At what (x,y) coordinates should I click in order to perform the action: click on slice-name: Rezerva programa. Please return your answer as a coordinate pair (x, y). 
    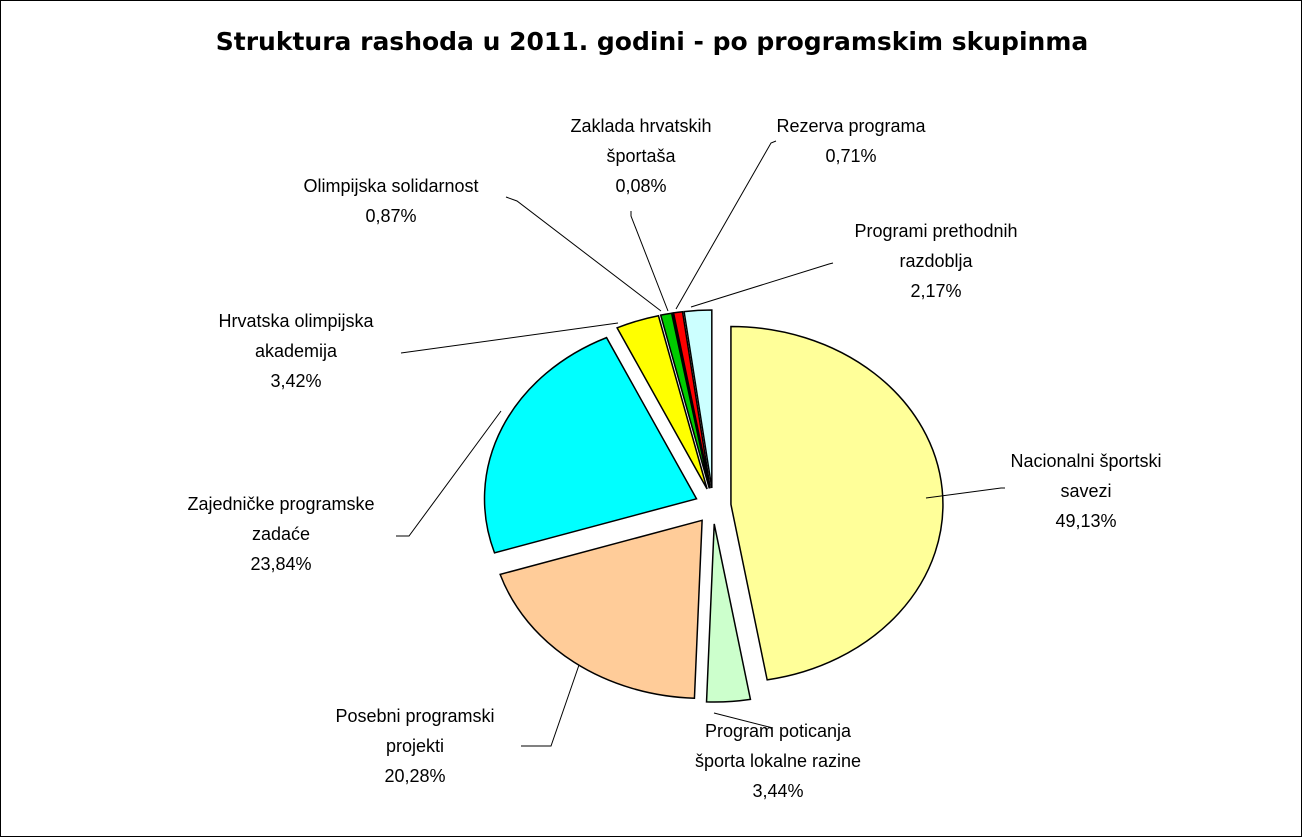
    Looking at the image, I should click on (851, 126).